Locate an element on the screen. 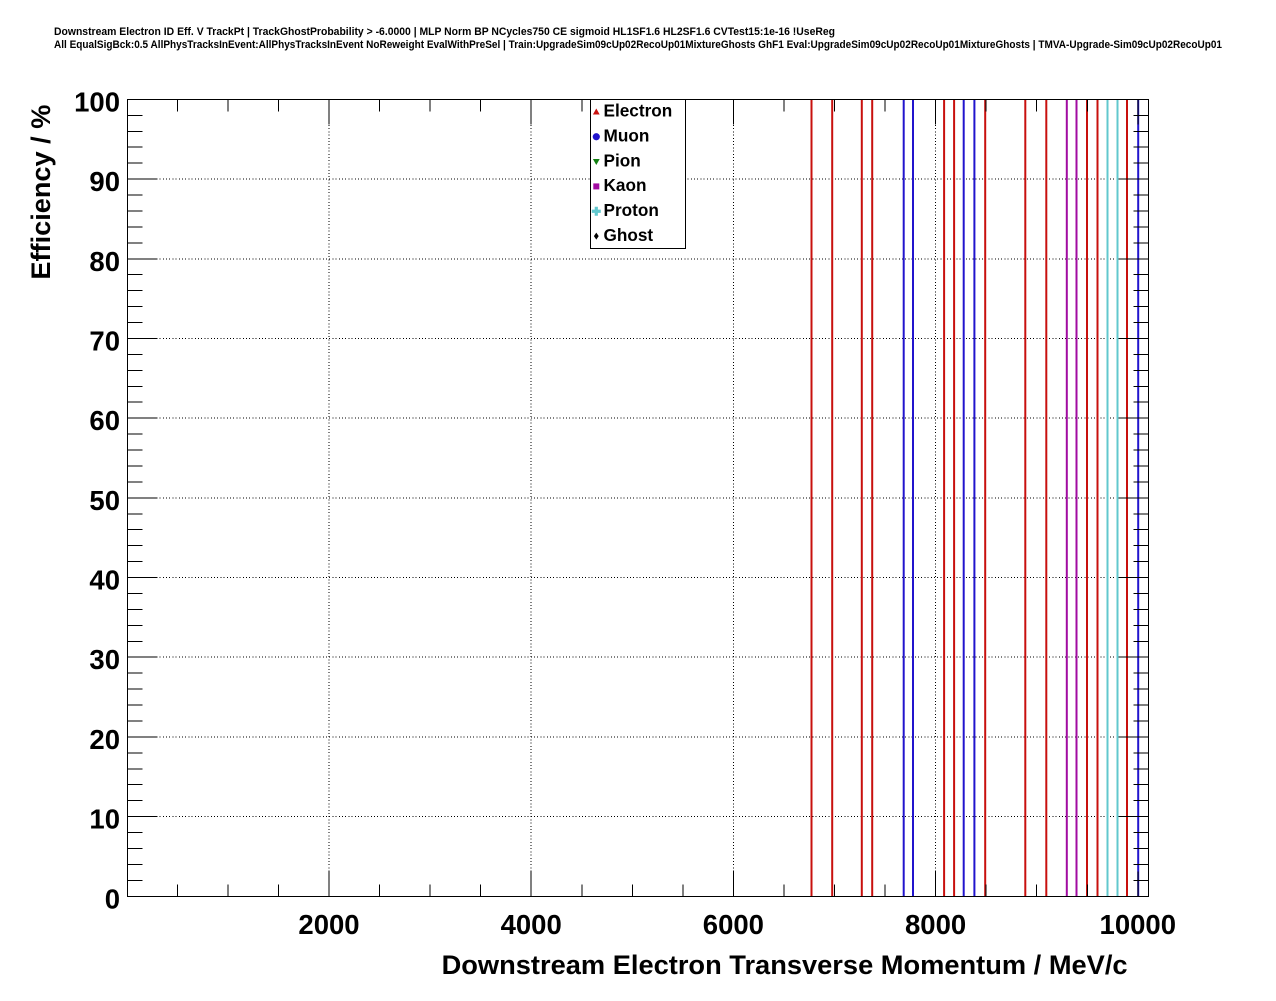 This screenshot has width=1276, height=1001. svg-text: 20 is located at coordinates (104, 739).